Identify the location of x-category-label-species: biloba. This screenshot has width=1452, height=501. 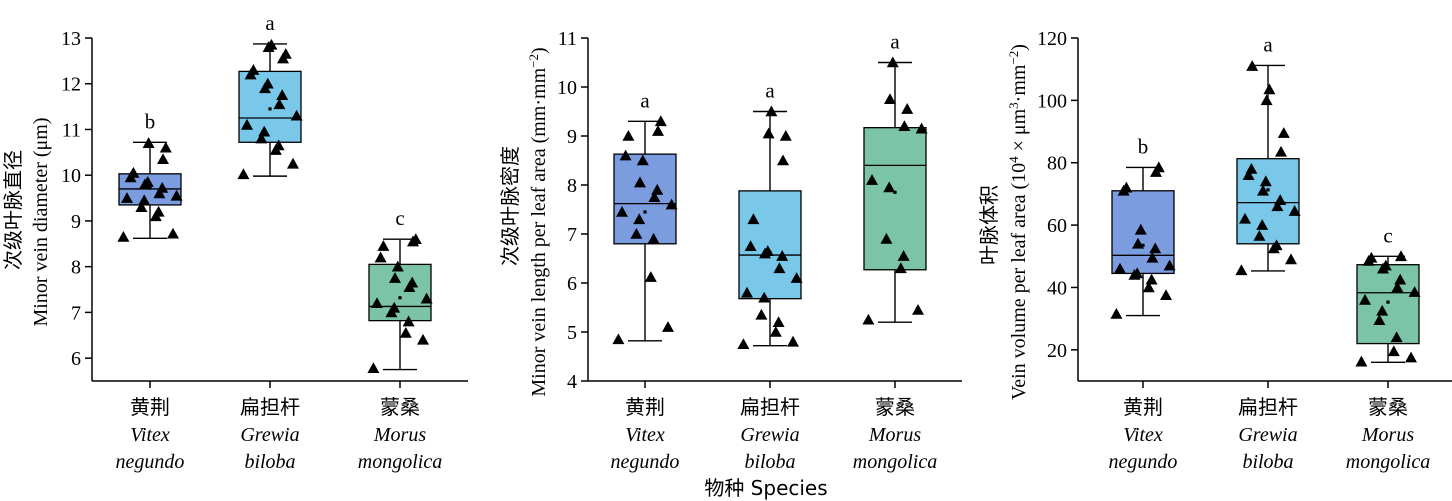
(1267, 462).